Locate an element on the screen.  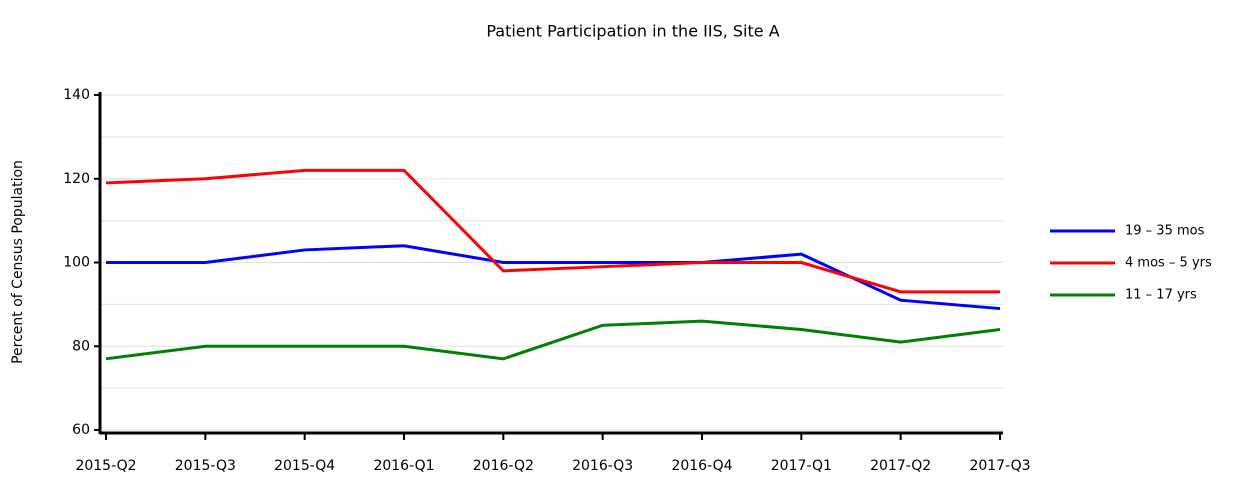
chart-title: Patient Participation in the IIS, Site A is located at coordinates (632, 31).